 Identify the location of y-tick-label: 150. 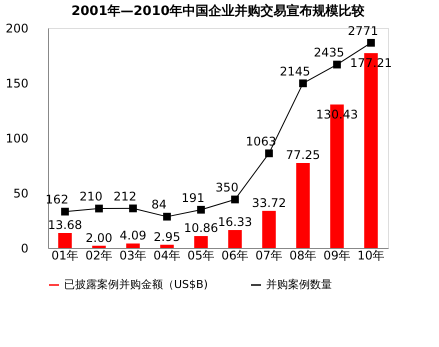
(17, 83).